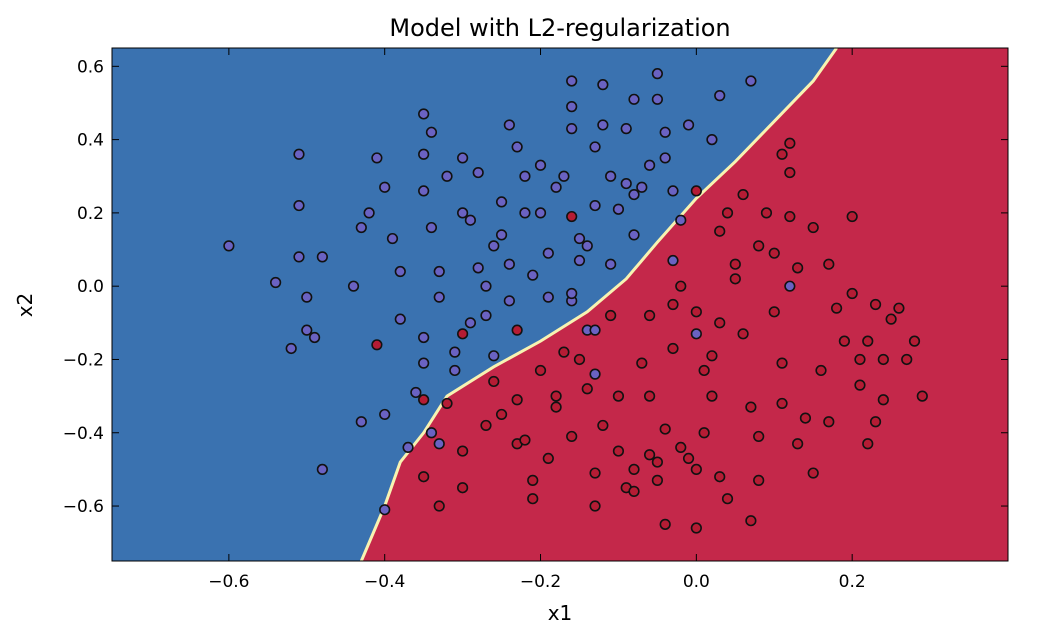 The image size is (1058, 641). I want to click on y-tick-label: 0.4, so click(90, 141).